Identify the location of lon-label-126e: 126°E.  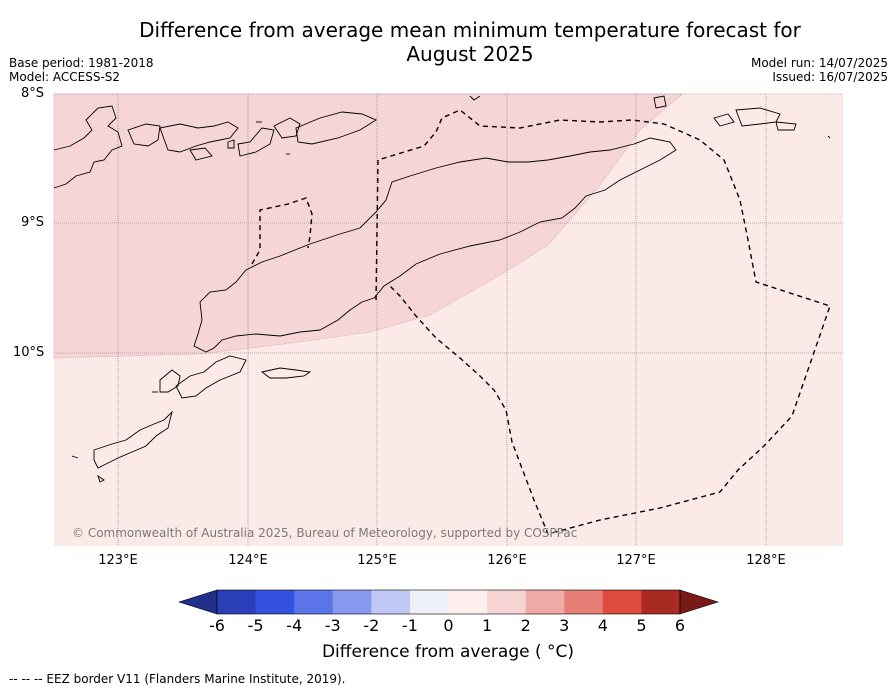
(507, 560).